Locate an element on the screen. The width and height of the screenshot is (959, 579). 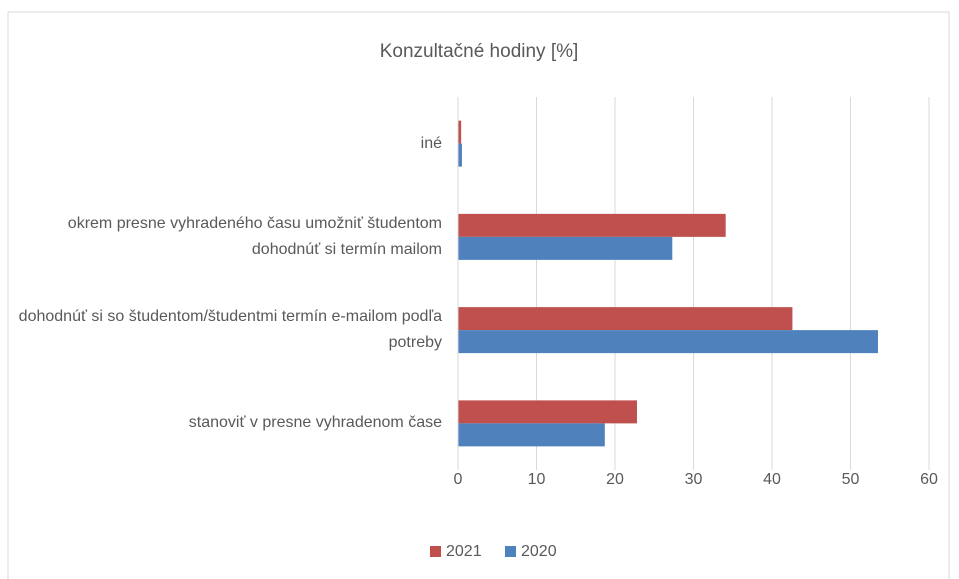
y-tick-label: iné is located at coordinates (431, 143).